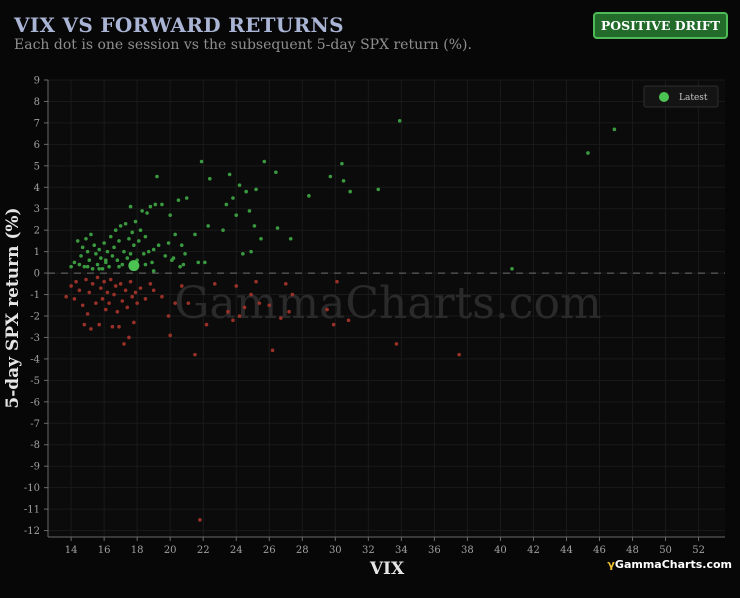 The height and width of the screenshot is (598, 740). What do you see at coordinates (32, 510) in the screenshot?
I see `y-tick-label: -11` at bounding box center [32, 510].